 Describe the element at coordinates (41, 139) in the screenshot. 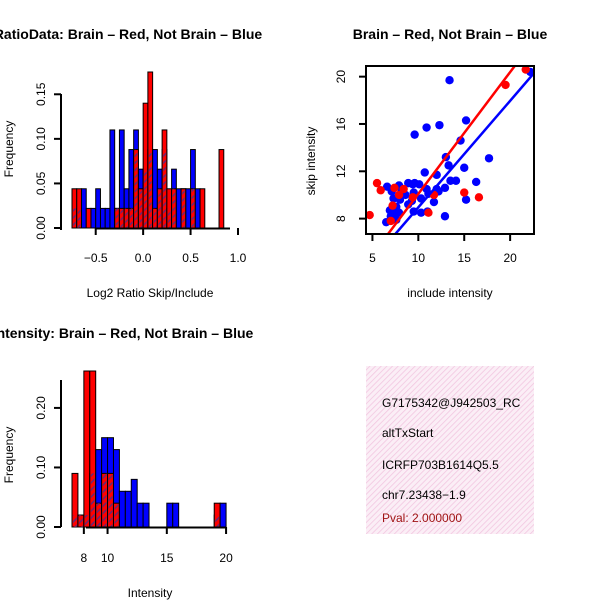

I see `ratio-y-tick-label: 0.10` at that location.